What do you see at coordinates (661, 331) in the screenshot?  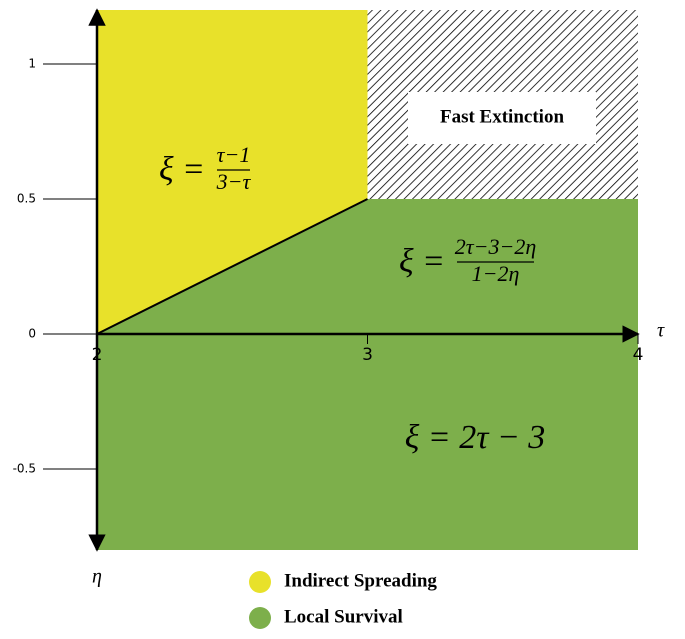 I see `x-axis-label: τ` at bounding box center [661, 331].